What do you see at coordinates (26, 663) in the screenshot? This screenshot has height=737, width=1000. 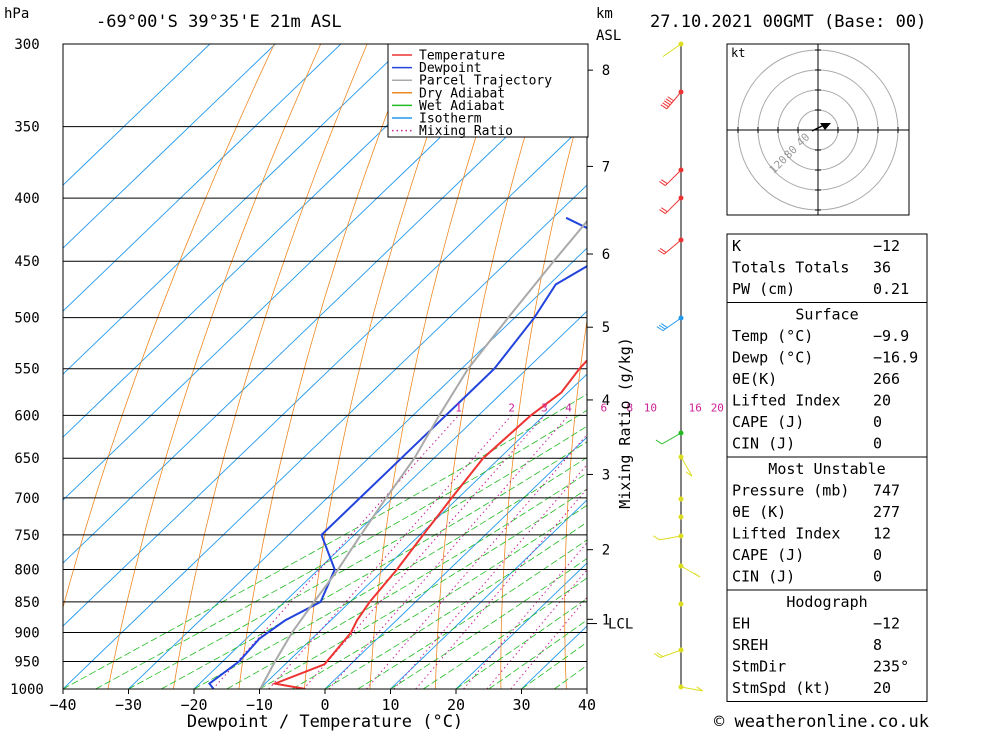 I see `pressure-tick-label: 950` at bounding box center [26, 663].